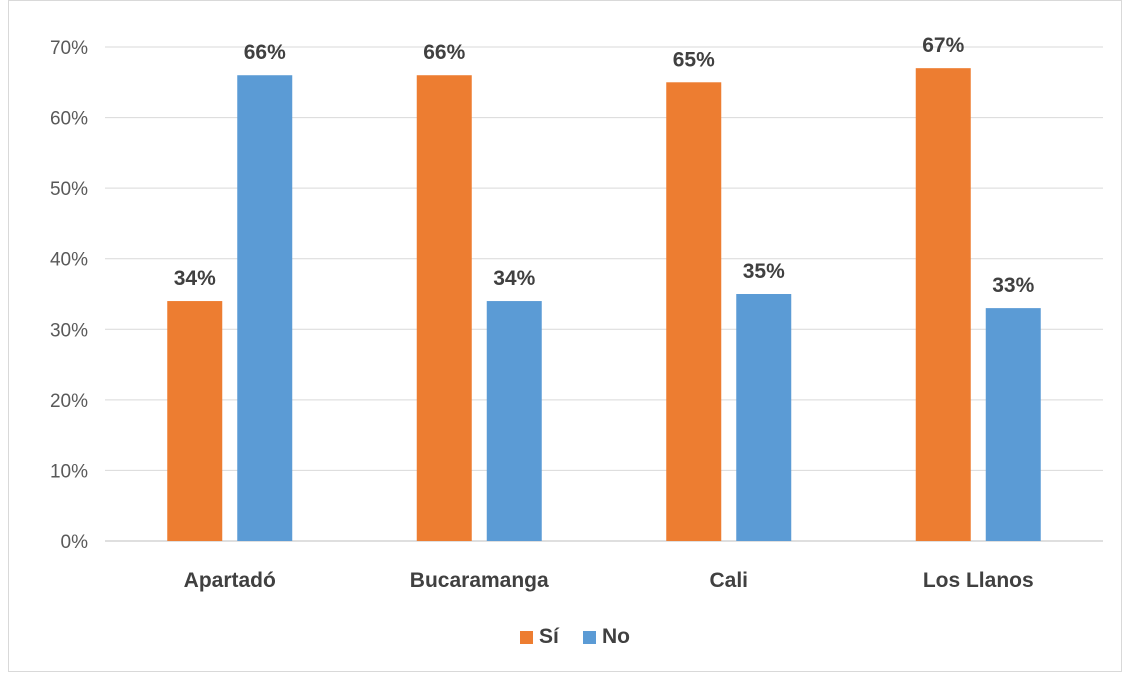 The height and width of the screenshot is (675, 1125). Describe the element at coordinates (230, 580) in the screenshot. I see `category-label: Apartadó` at that location.